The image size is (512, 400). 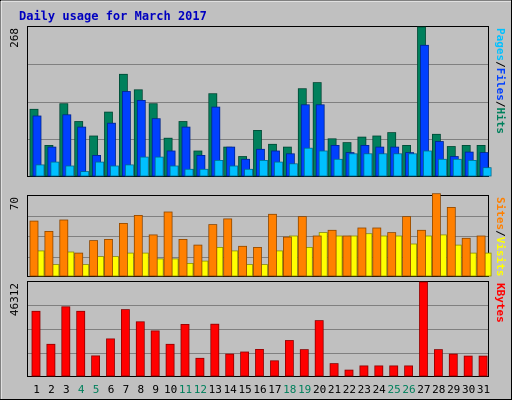 I want to click on x-tick-label: 13, so click(x=215, y=389).